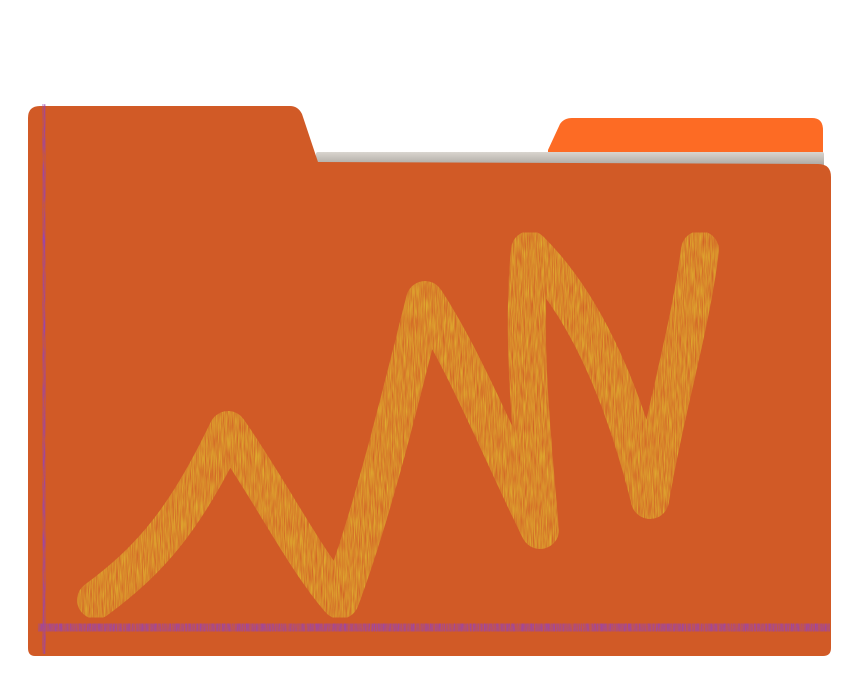  Describe the element at coordinates (685, 139) in the screenshot. I see `folder-back-tab` at that location.